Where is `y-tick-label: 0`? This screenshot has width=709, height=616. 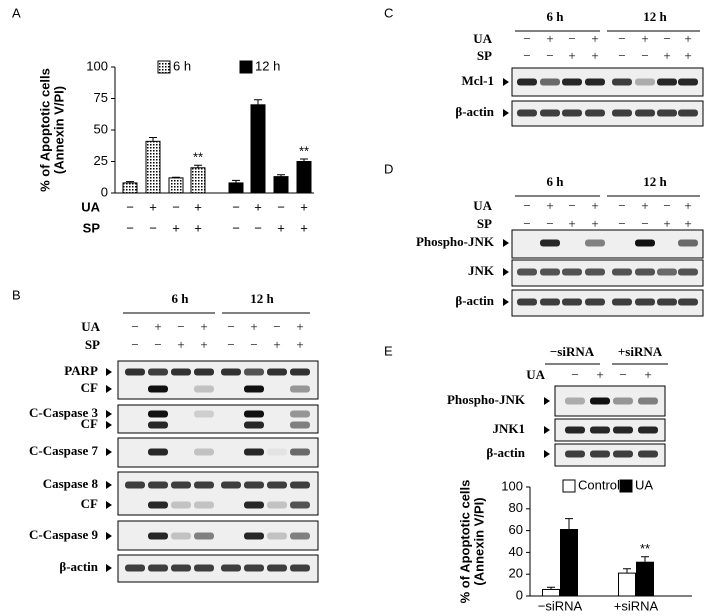 y-tick-label: 0 is located at coordinates (104, 191).